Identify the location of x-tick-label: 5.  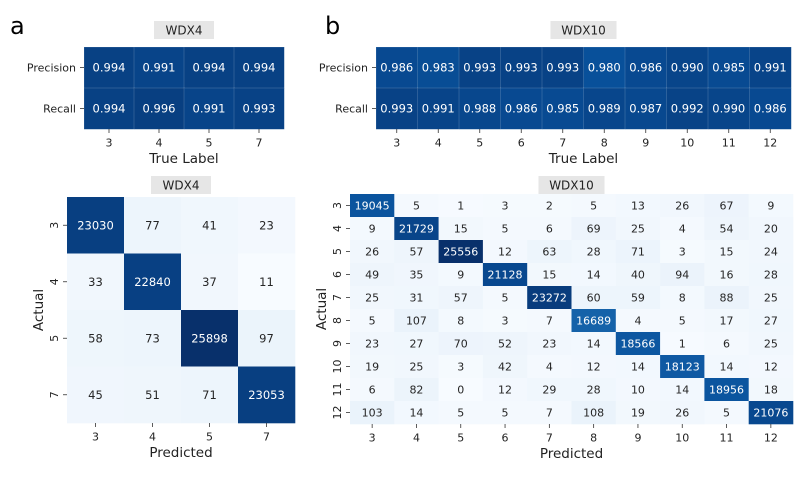
(209, 143).